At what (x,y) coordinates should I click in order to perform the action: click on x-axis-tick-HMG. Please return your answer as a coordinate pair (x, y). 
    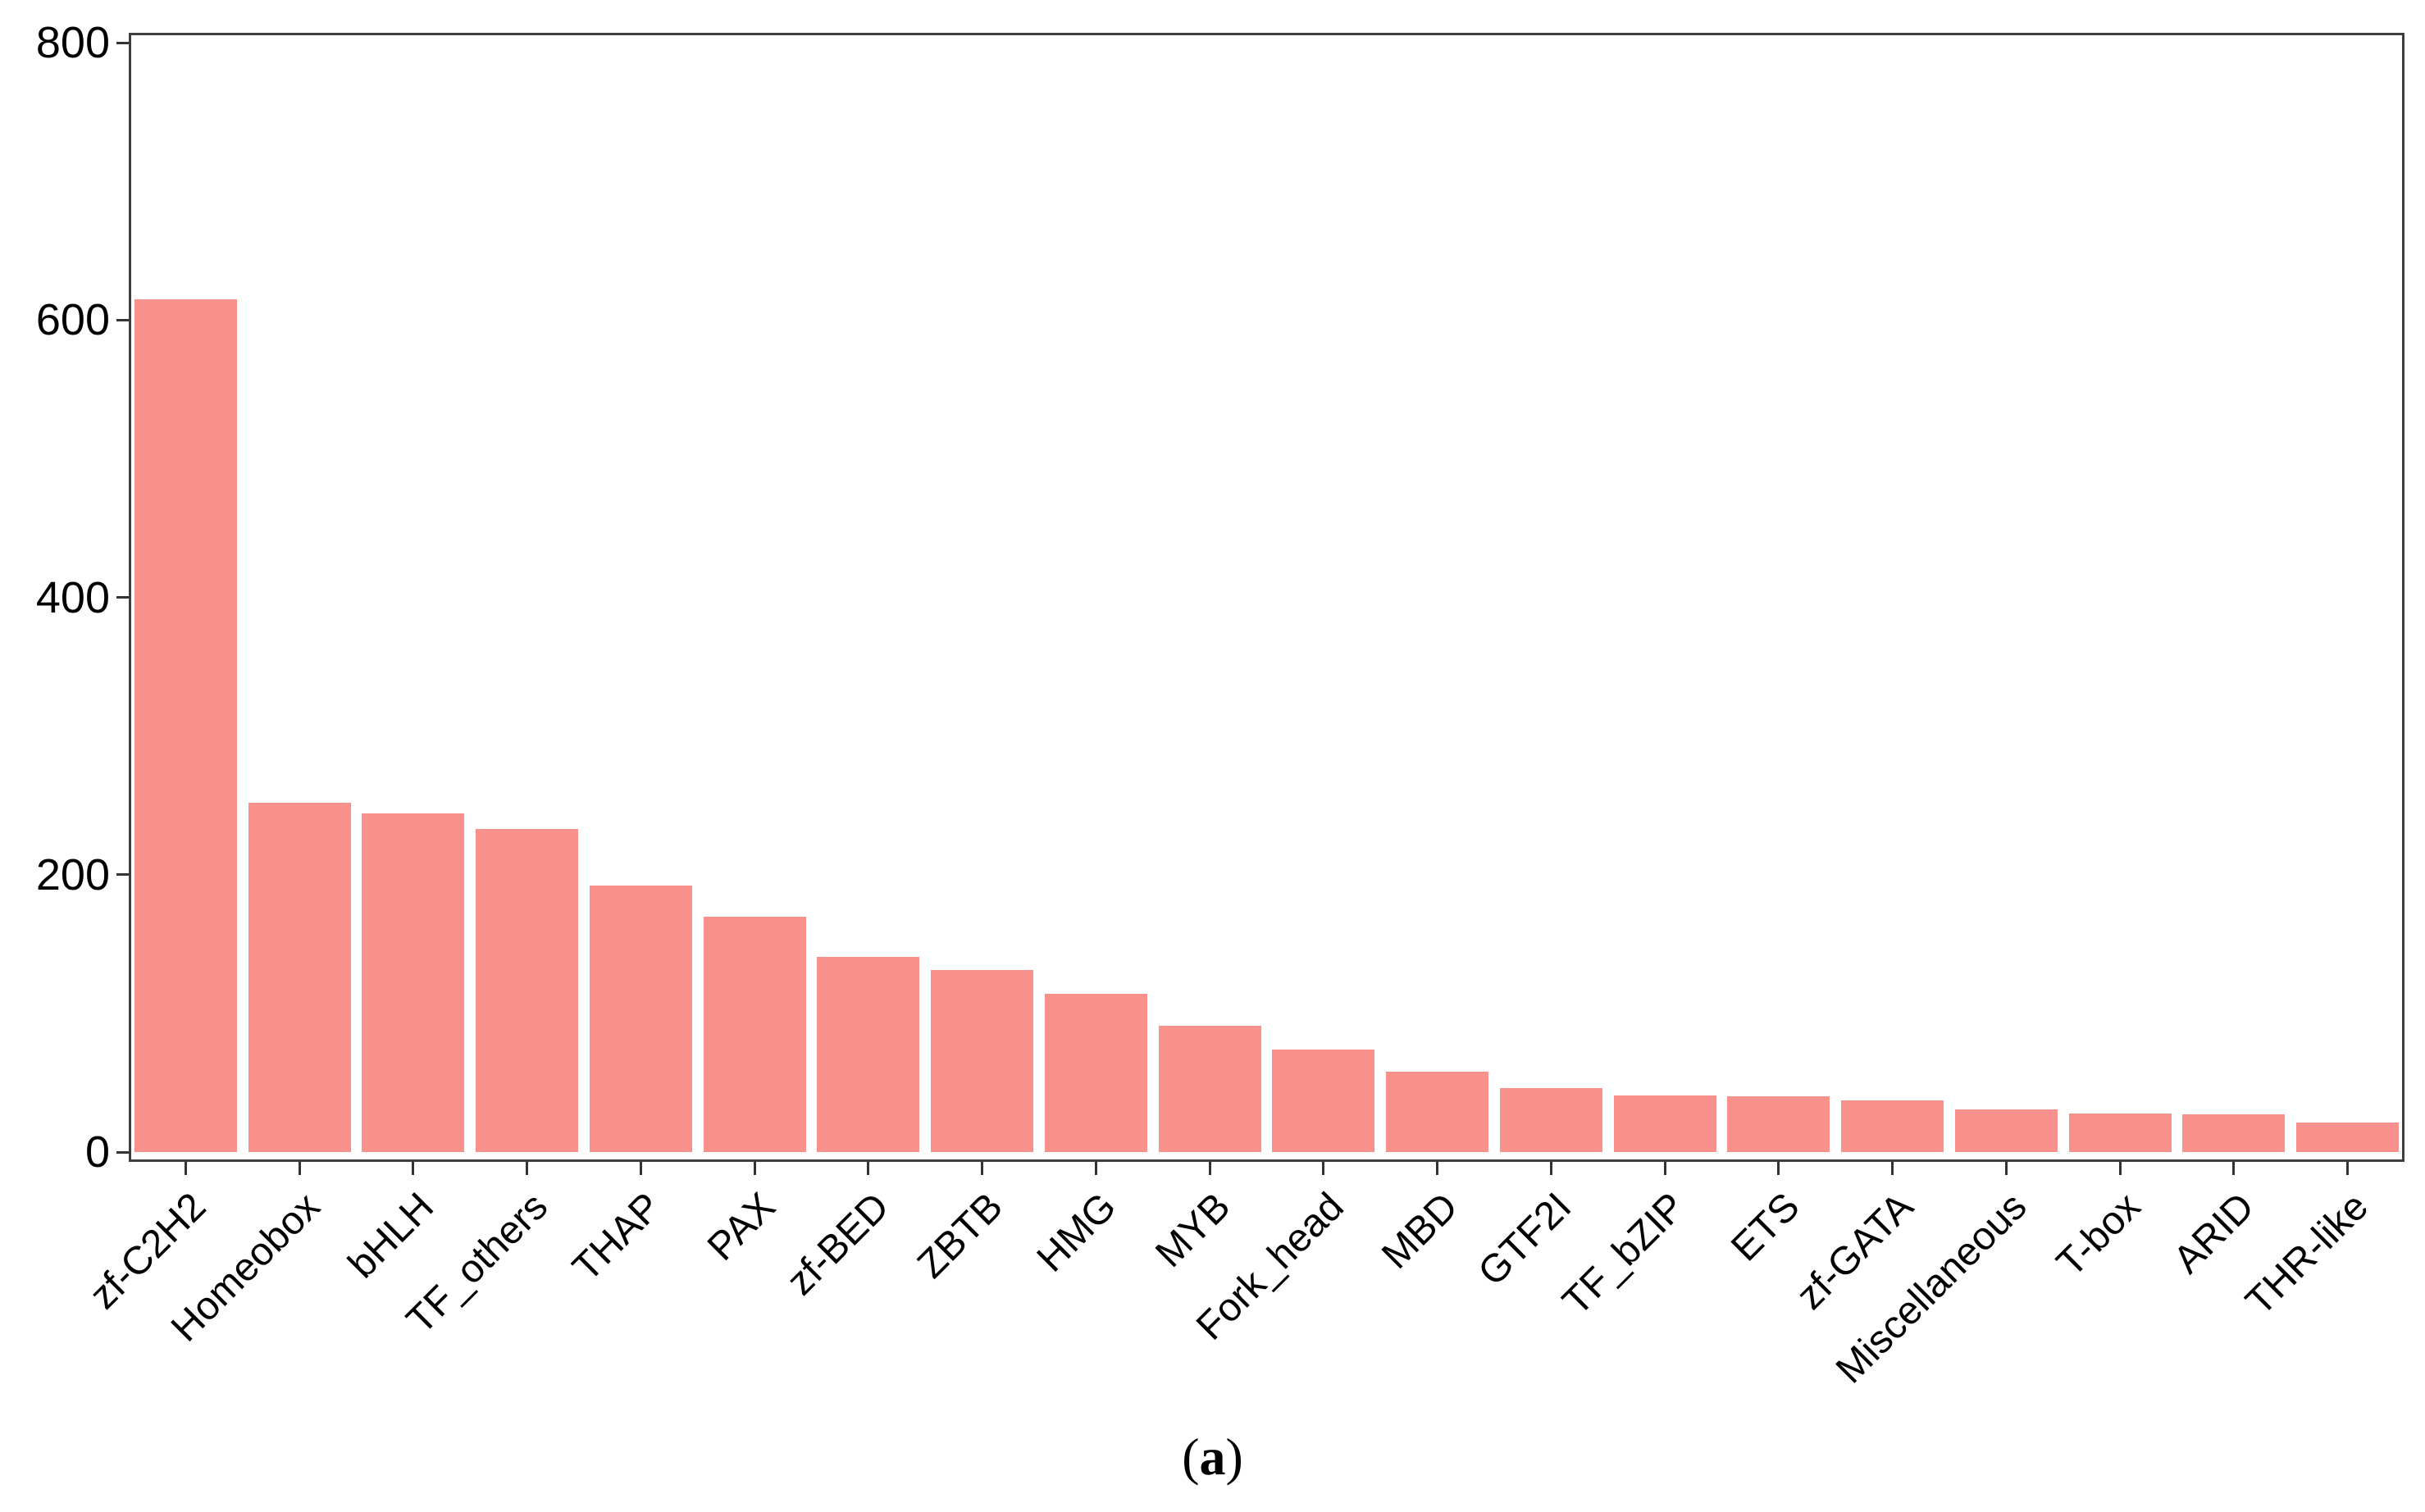
    Looking at the image, I should click on (1095, 1168).